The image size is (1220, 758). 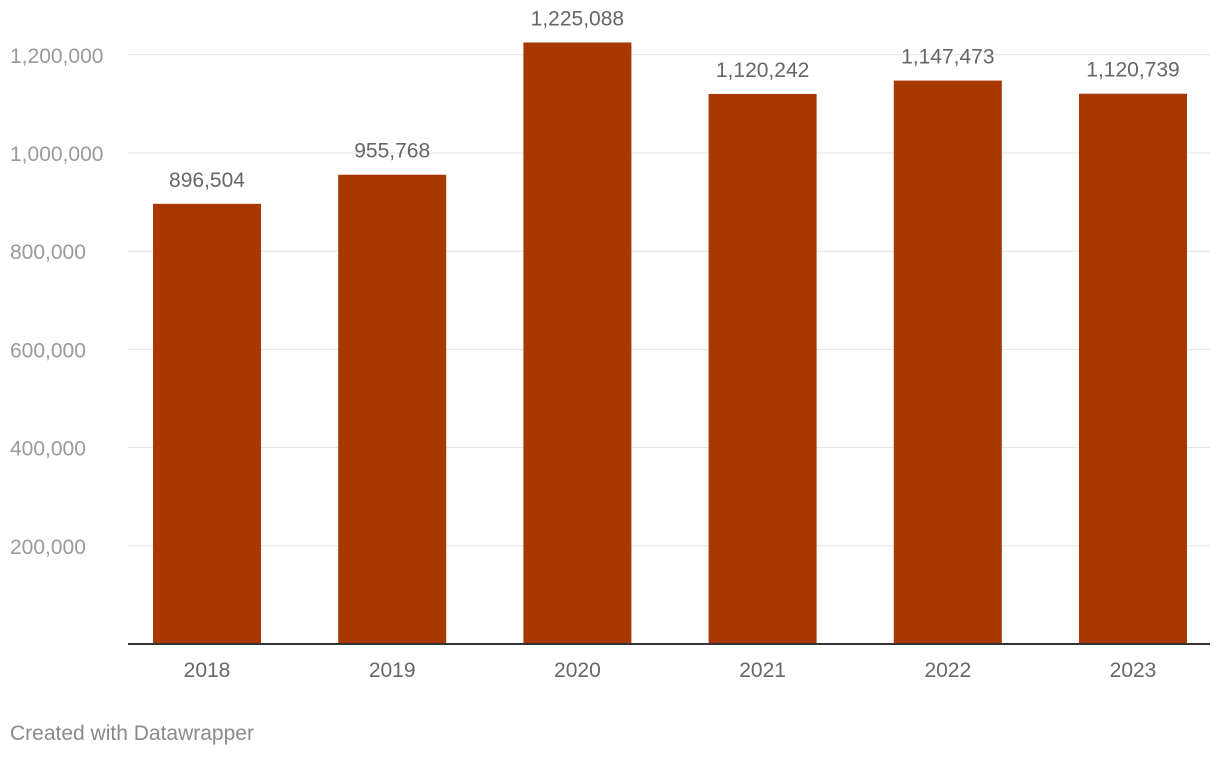 I want to click on y-tick-label: 1,200,000, so click(x=56, y=56).